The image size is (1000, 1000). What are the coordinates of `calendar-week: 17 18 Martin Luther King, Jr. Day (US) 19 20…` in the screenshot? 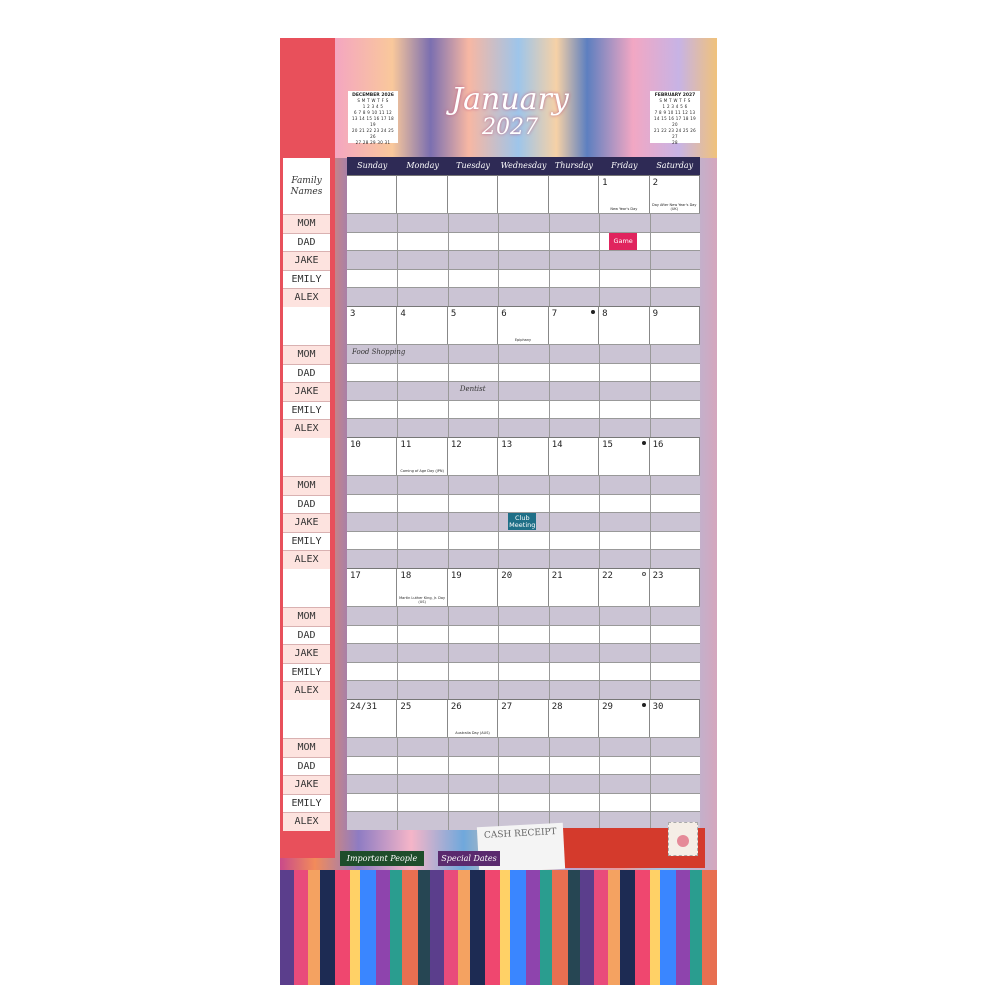 It's located at (523, 633).